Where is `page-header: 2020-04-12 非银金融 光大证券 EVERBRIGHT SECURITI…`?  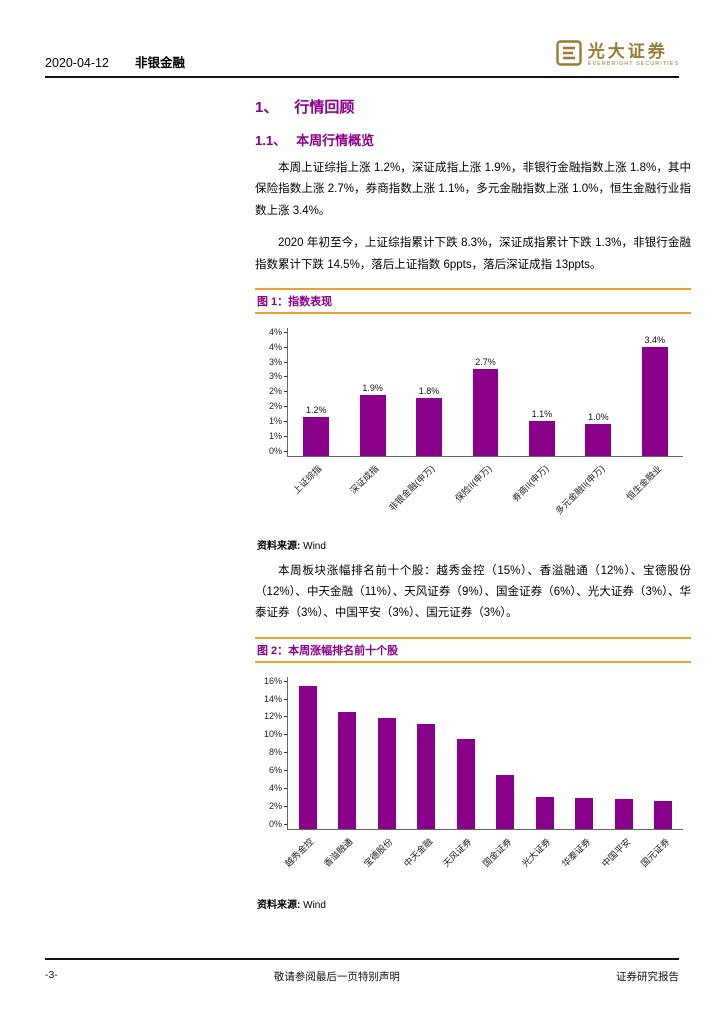
page-header: 2020-04-12 非银金融 光大证券 EVERBRIGHT SECURITI… is located at coordinates (362, 59).